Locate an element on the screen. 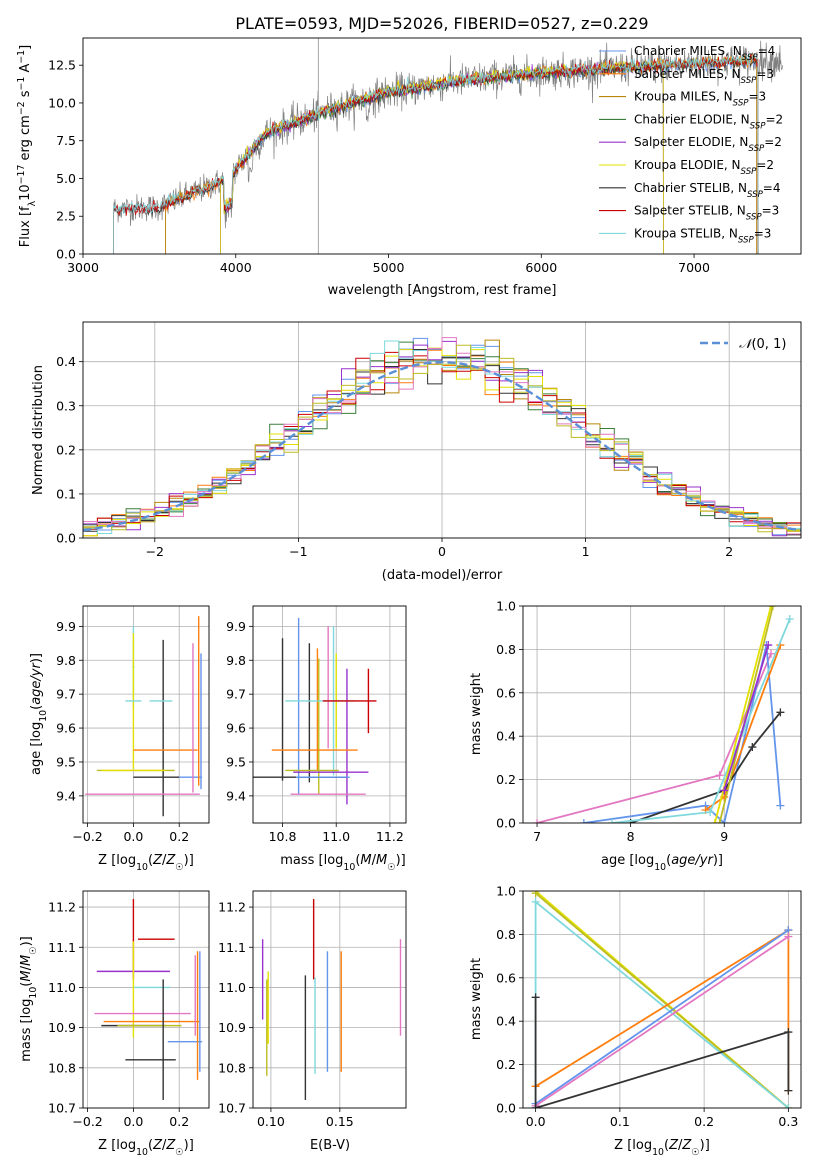 The width and height of the screenshot is (819, 1170). x-tick-label: 0.10 is located at coordinates (271, 1121).